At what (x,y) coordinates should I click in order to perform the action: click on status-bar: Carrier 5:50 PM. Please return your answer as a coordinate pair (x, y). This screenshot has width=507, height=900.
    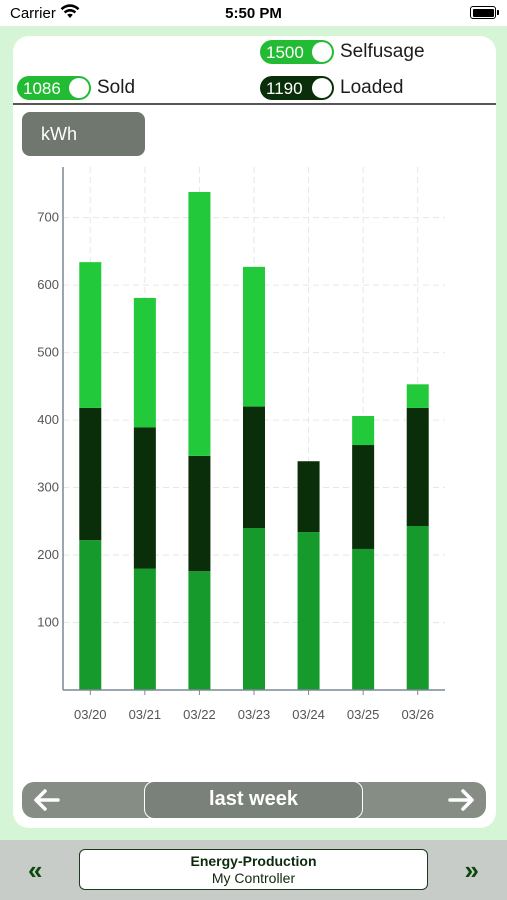
    Looking at the image, I should click on (253, 13).